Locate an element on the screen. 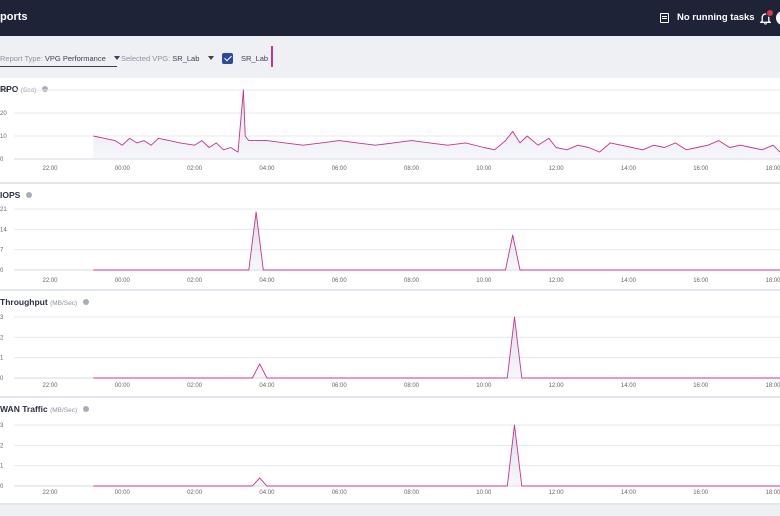  notification-badge is located at coordinates (770, 13).